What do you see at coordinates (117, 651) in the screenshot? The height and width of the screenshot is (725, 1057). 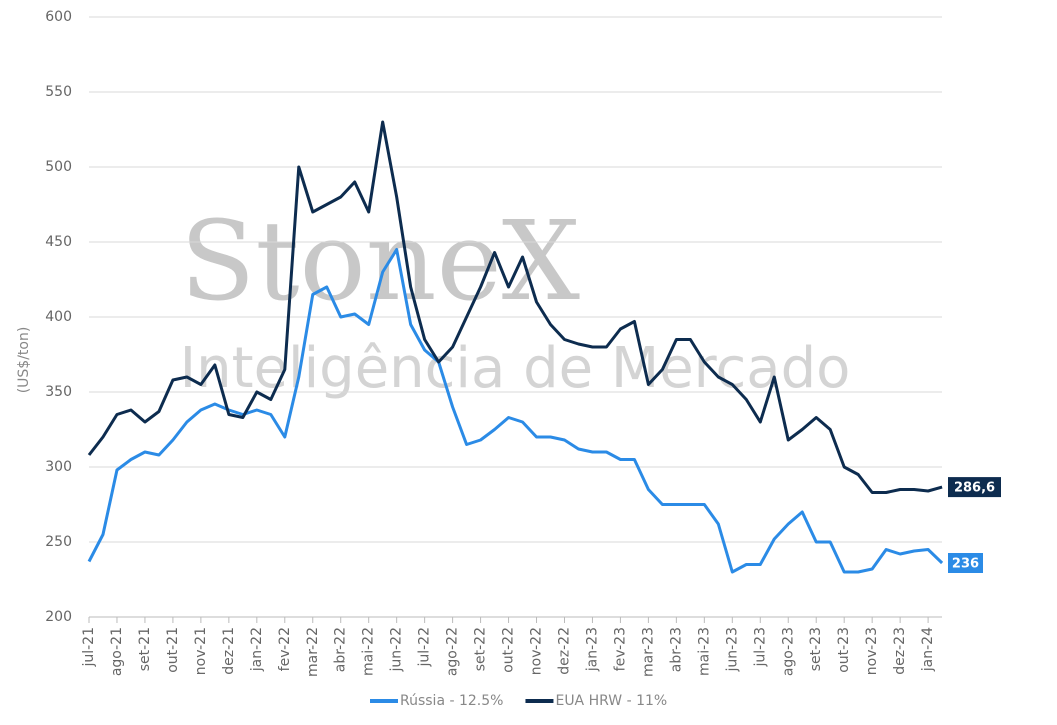 I see `x-tick-label: ago-21` at bounding box center [117, 651].